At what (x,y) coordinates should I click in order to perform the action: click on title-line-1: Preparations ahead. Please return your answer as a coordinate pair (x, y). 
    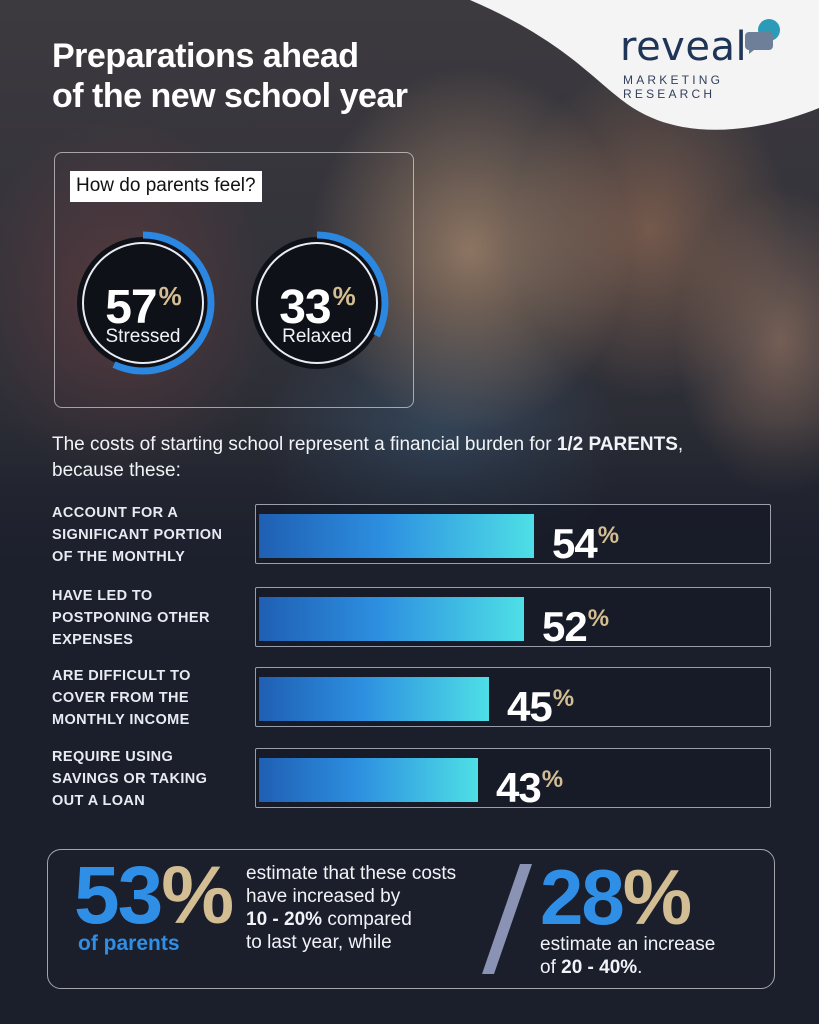
    Looking at the image, I should click on (205, 56).